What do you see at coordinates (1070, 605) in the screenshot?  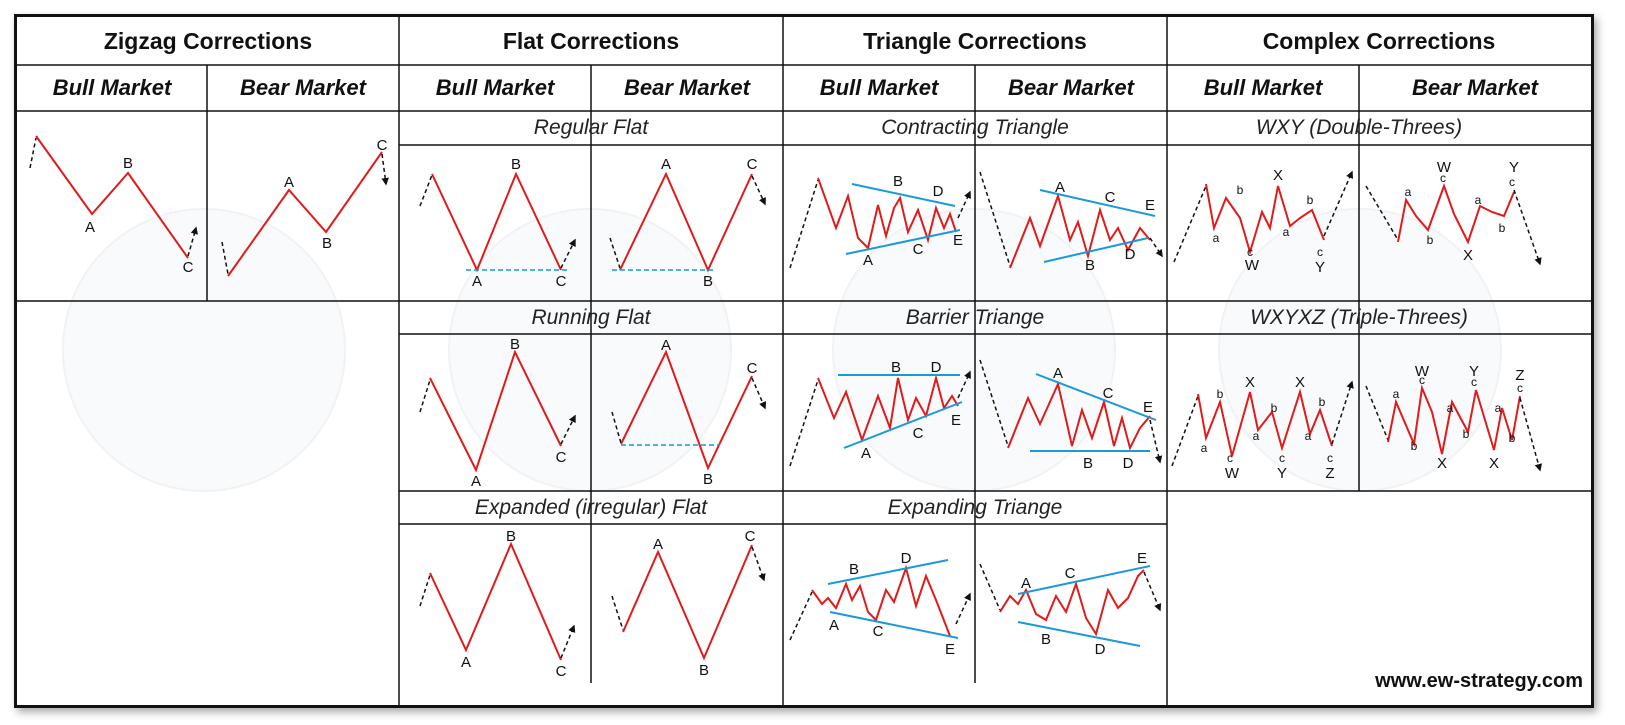 I see `expanding-triangle-bear-diagram` at bounding box center [1070, 605].